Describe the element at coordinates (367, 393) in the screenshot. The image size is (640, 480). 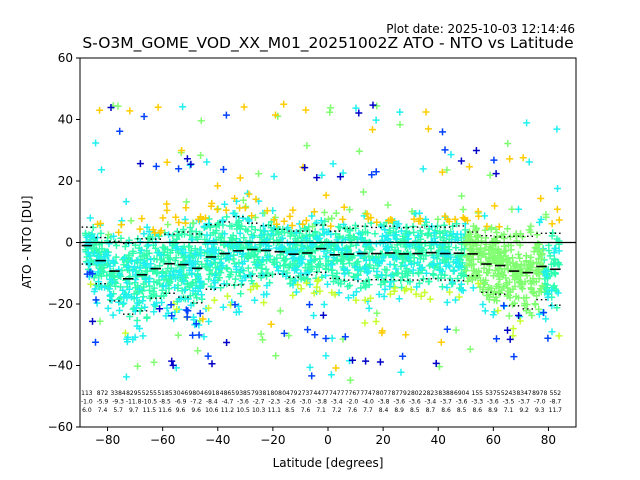
I see `bin-annotation: 7747` at that location.